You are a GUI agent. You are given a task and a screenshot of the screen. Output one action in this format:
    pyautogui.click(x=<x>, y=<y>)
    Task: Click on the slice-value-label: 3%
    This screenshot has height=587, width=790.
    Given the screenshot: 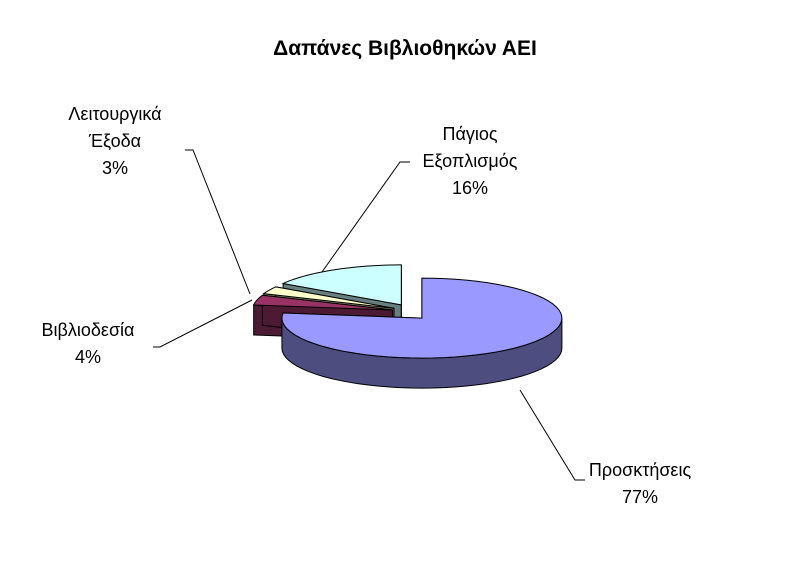 What is the action you would take?
    pyautogui.click(x=115, y=168)
    